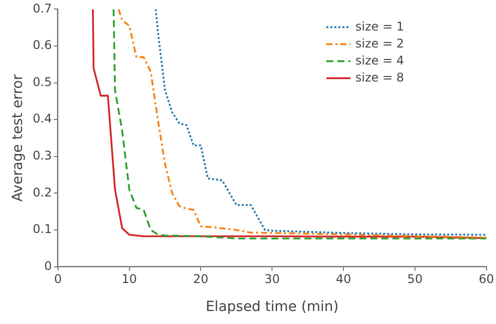  Describe the element at coordinates (379, 26) in the screenshot. I see `legend-label: size = 1` at that location.